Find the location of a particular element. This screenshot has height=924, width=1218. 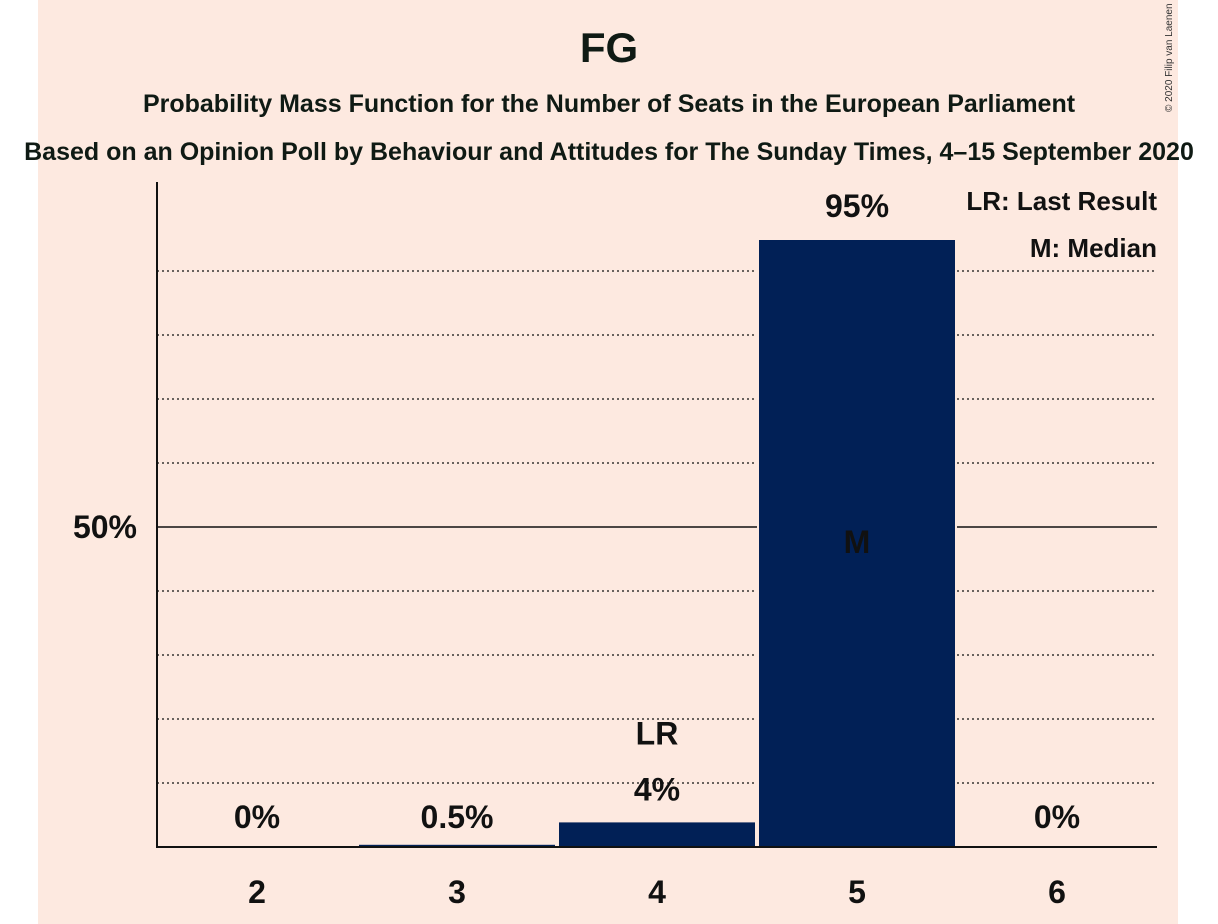

chart-title: FG is located at coordinates (609, 47).